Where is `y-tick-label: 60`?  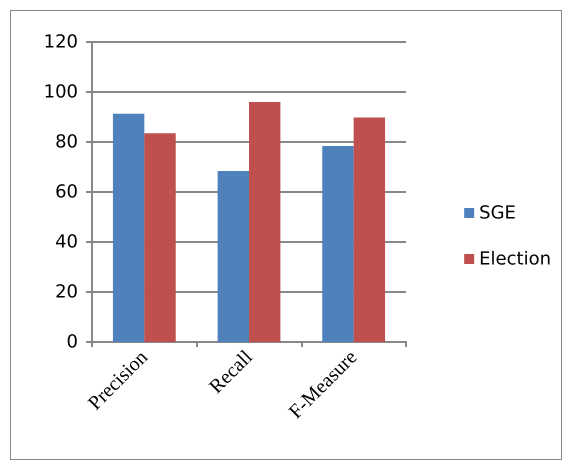
y-tick-label: 60 is located at coordinates (66, 192).